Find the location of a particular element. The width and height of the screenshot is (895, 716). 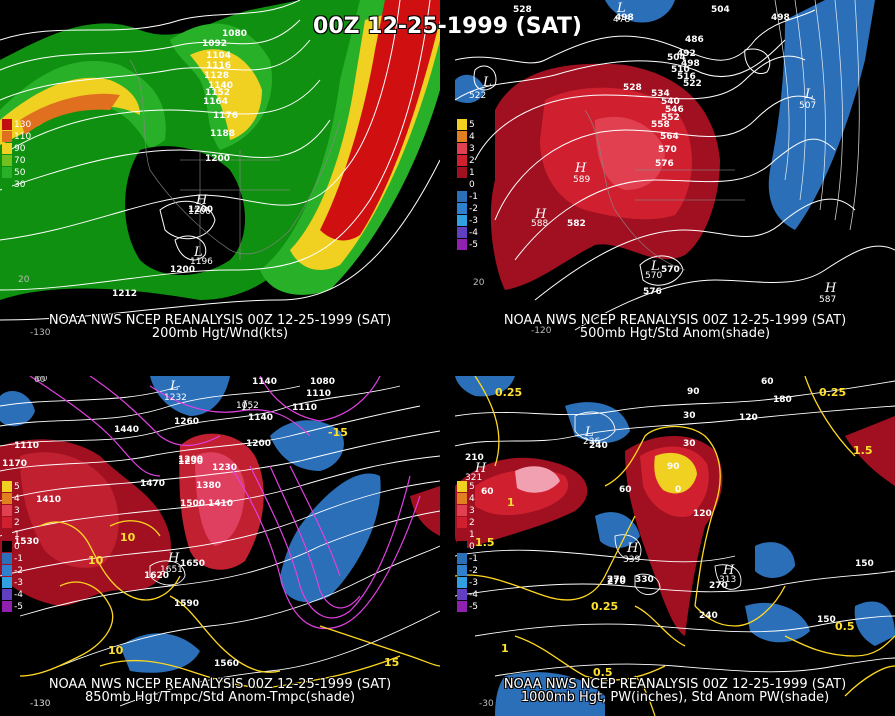

contour-label: 1092 is located at coordinates (214, 44).